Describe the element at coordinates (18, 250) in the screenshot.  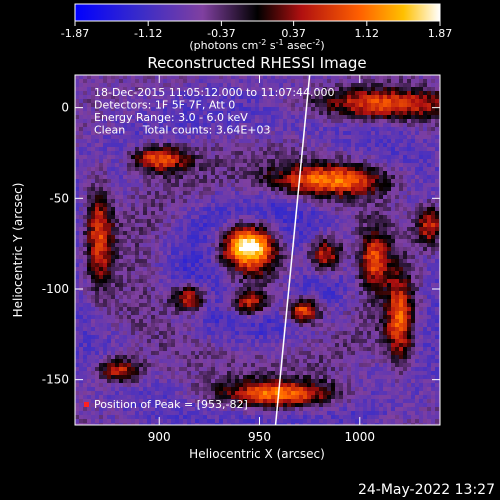
I see `y-axis-label: Heliocentric Y (arcsec)` at that location.